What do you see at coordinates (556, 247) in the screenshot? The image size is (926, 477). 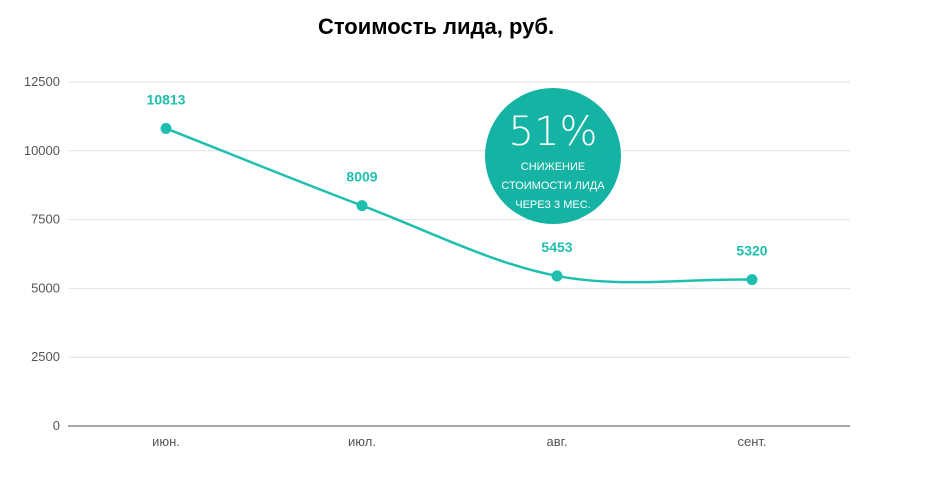 I see `data-label: 5453` at bounding box center [556, 247].